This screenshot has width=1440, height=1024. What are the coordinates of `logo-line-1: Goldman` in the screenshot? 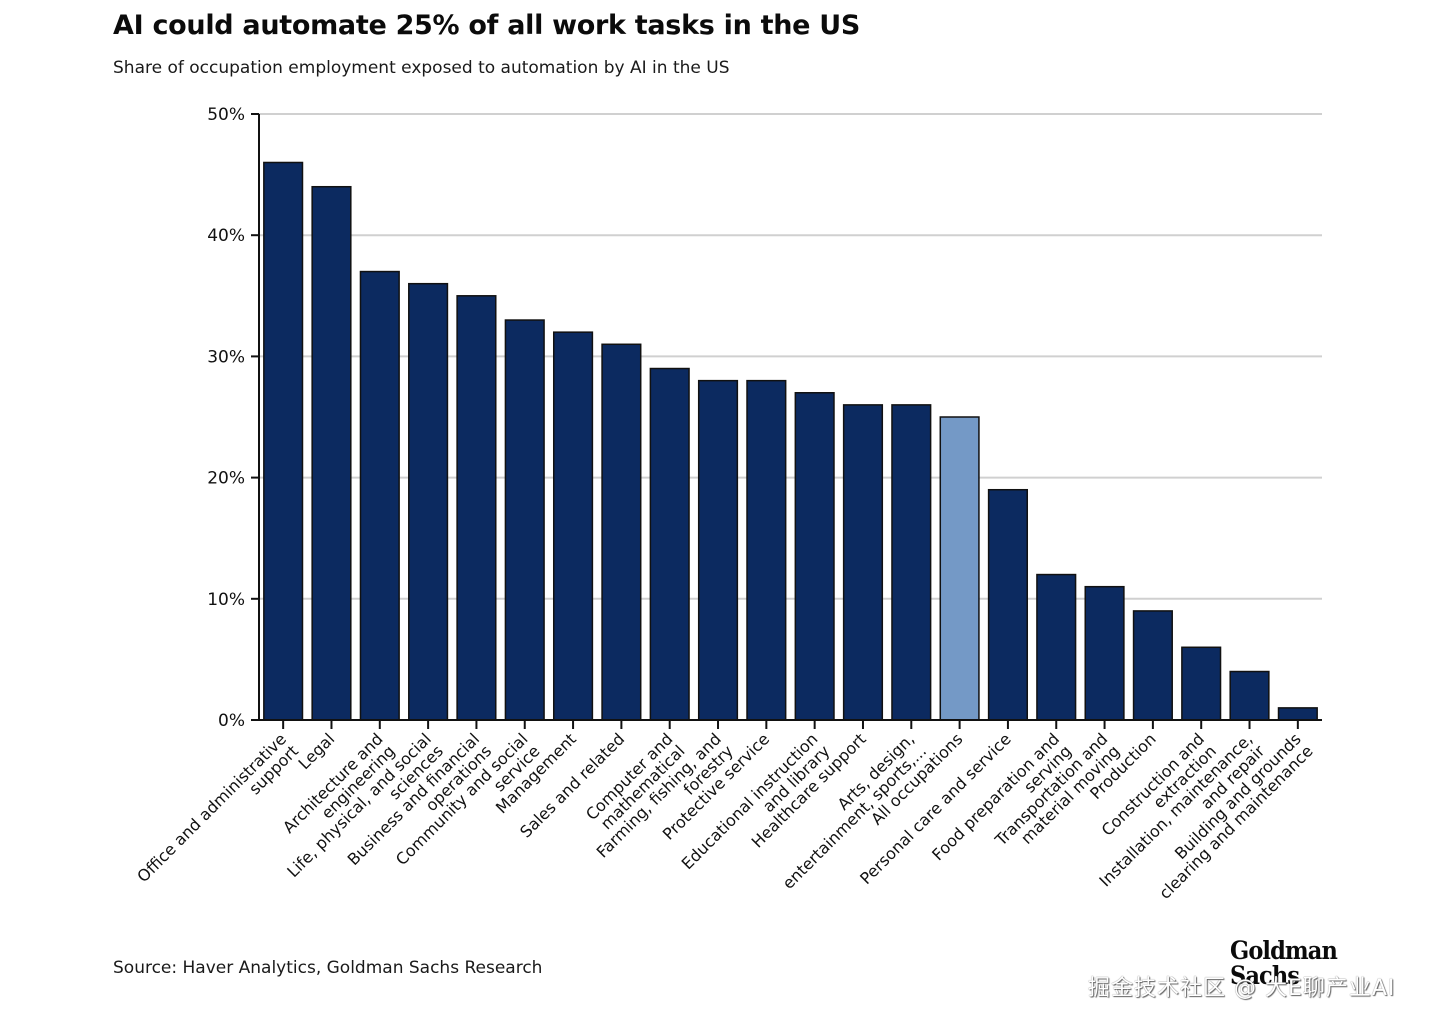 It's located at (1284, 950).